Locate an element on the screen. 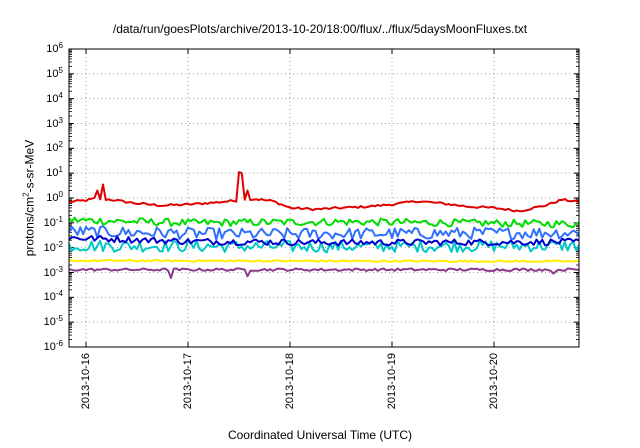 Image resolution: width=640 pixels, height=448 pixels. y-tick-exp: -1 is located at coordinates (59, 219).